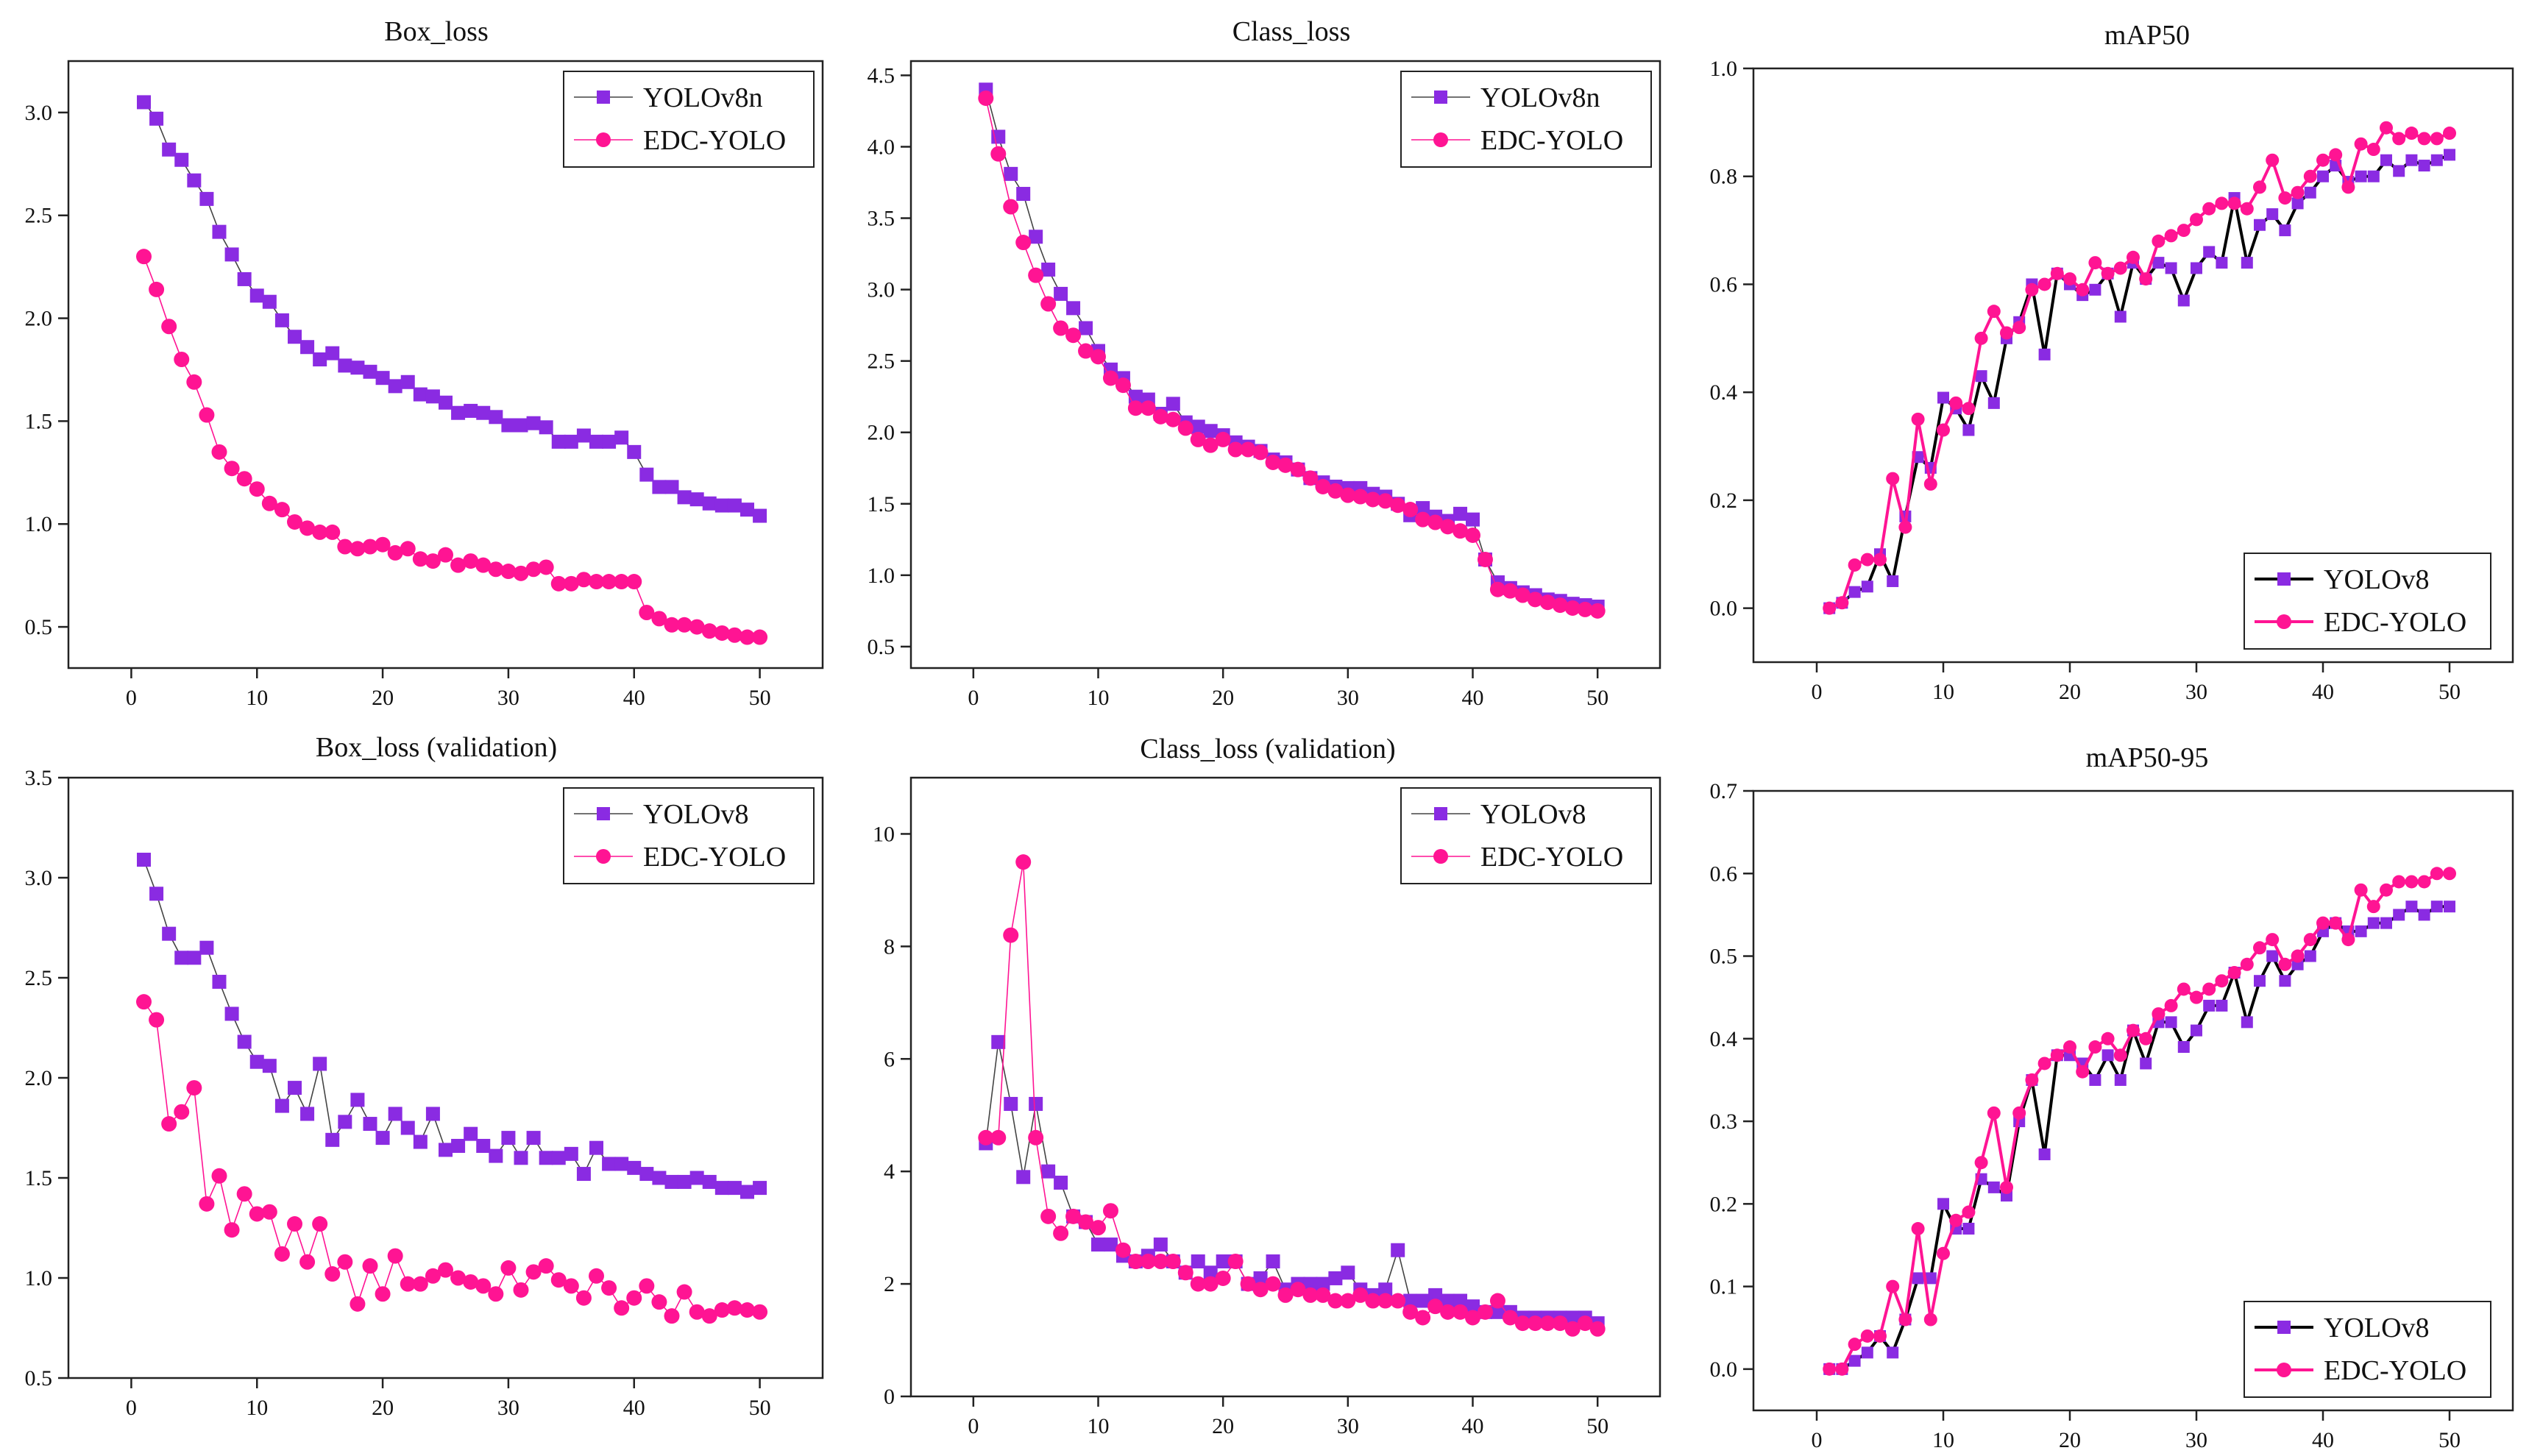  Describe the element at coordinates (882, 76) in the screenshot. I see `y-tick-label: 4.5` at that location.